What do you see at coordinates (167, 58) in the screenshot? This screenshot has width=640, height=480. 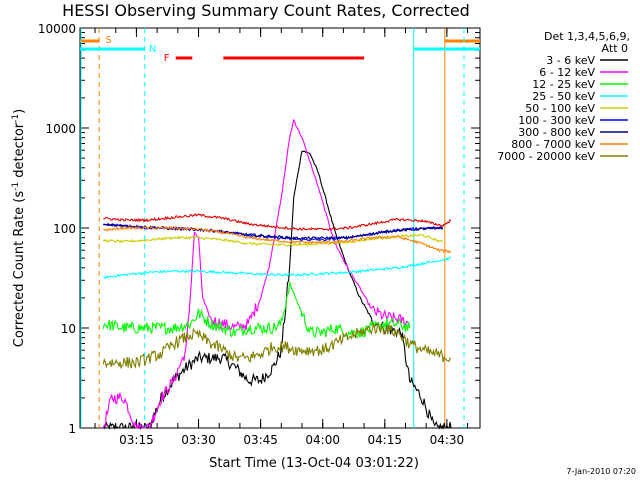 I see `flare-flag-label: F` at bounding box center [167, 58].